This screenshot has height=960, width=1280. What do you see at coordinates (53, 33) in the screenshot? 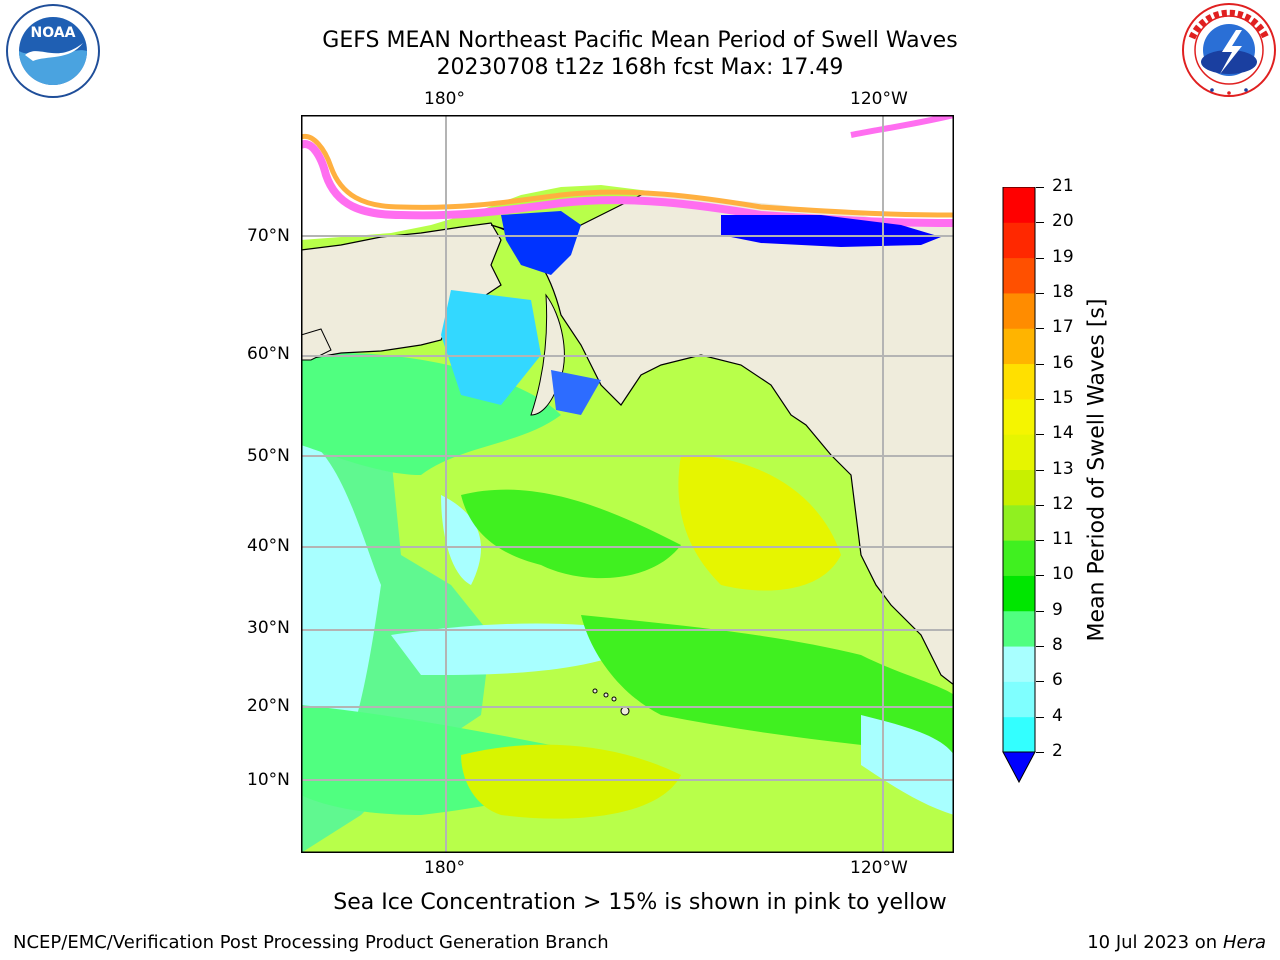
I see `noaa-logo-text: NOAA` at bounding box center [53, 33].